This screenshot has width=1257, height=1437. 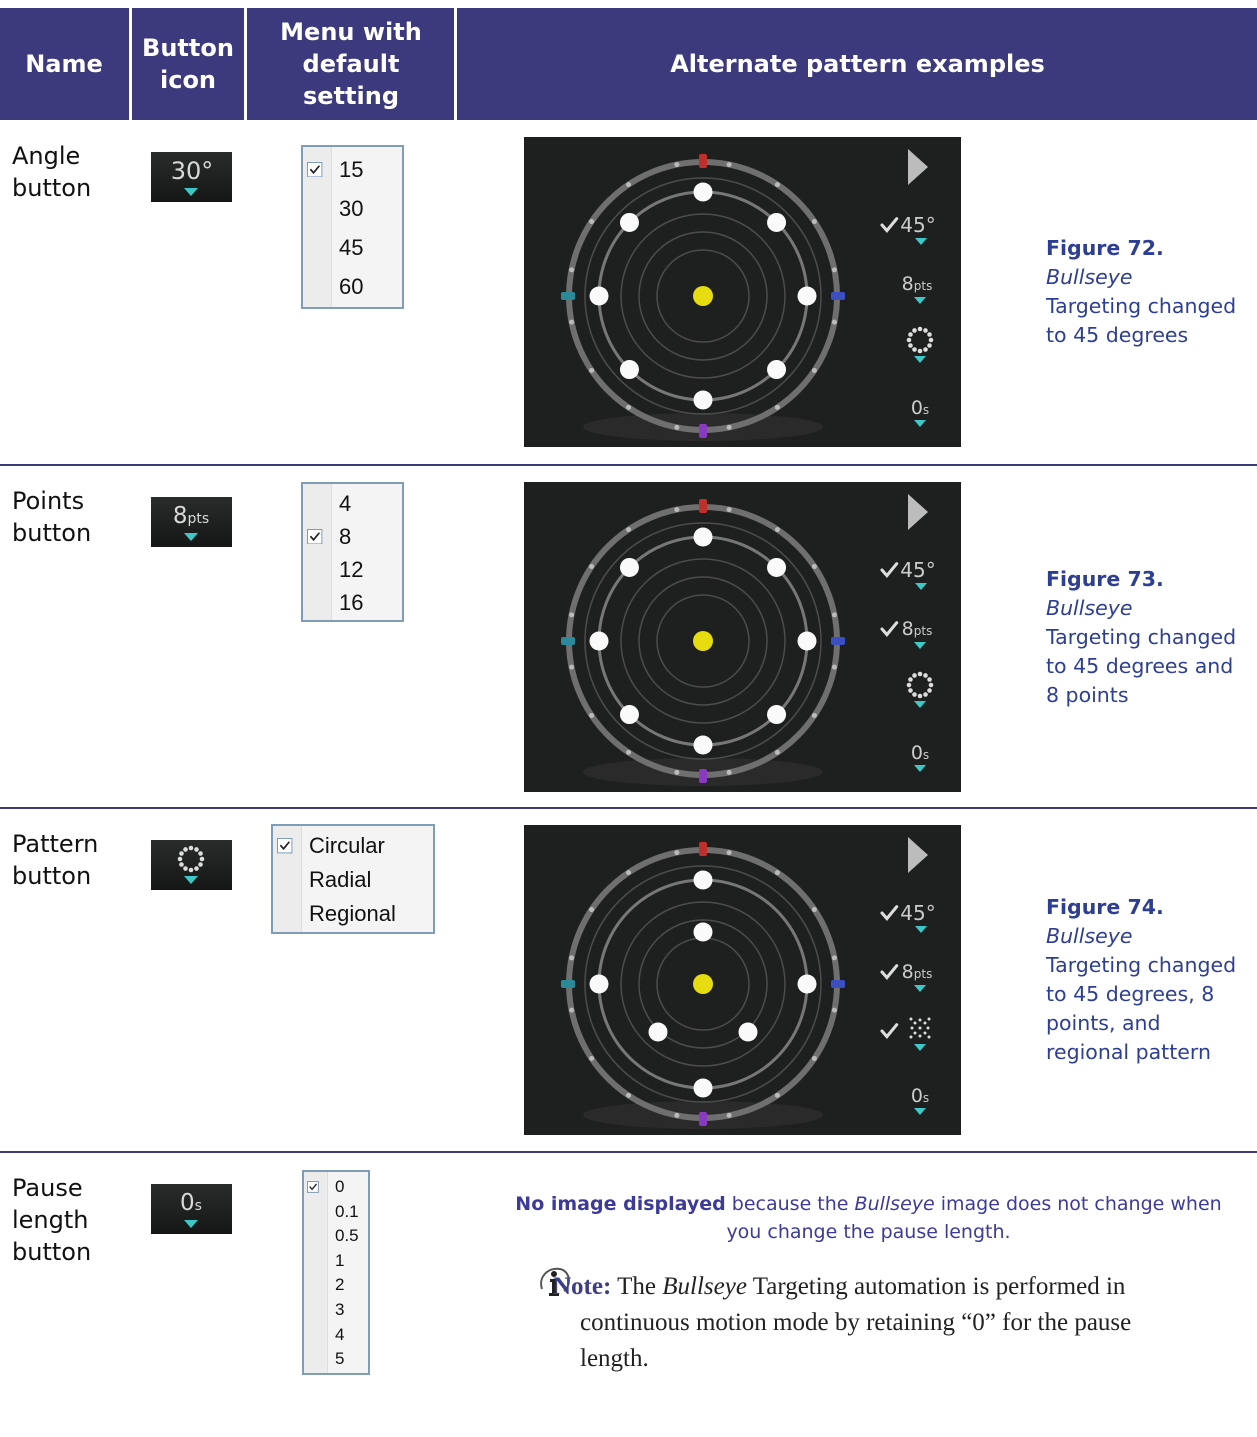 What do you see at coordinates (1141, 320) in the screenshot?
I see `figure-text: Targeting changed to 45 degrees` at bounding box center [1141, 320].